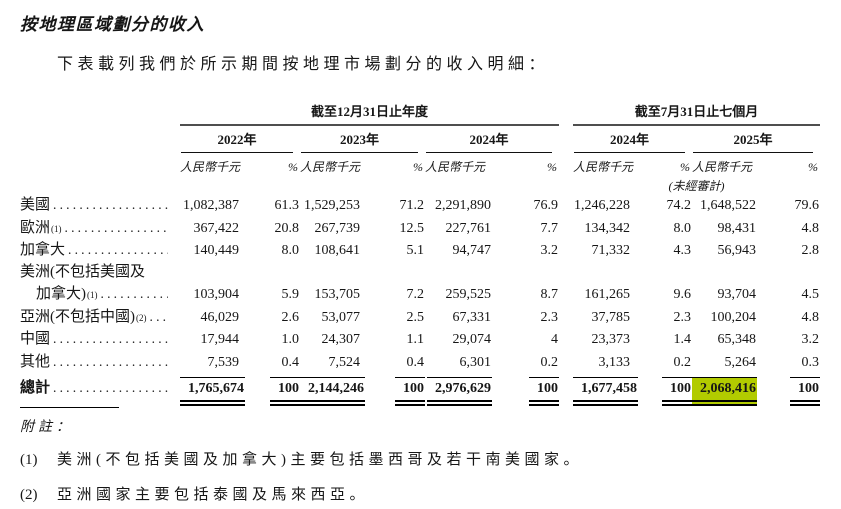 The height and width of the screenshot is (509, 841). What do you see at coordinates (682, 339) in the screenshot?
I see `cell-percent: 1.4` at bounding box center [682, 339].